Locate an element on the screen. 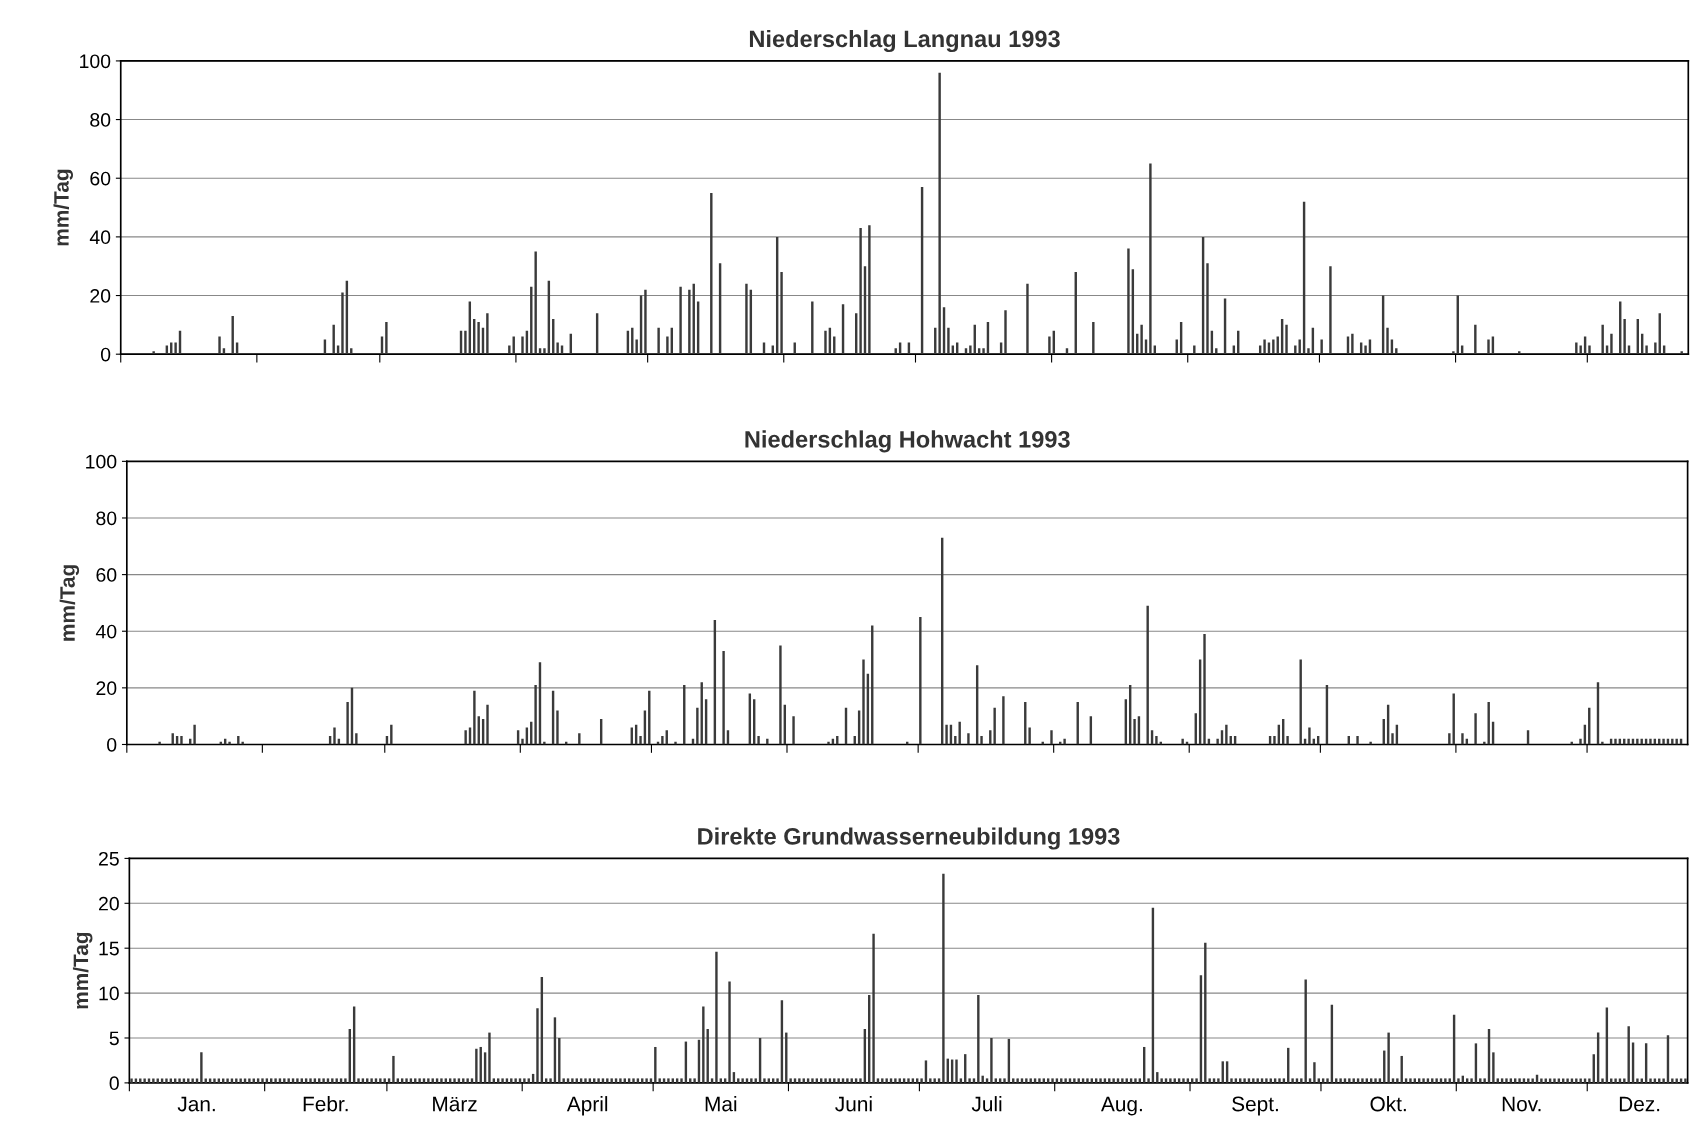 The height and width of the screenshot is (1128, 1691). chart-title: Niederschlag Langnau 1993 is located at coordinates (904, 41).